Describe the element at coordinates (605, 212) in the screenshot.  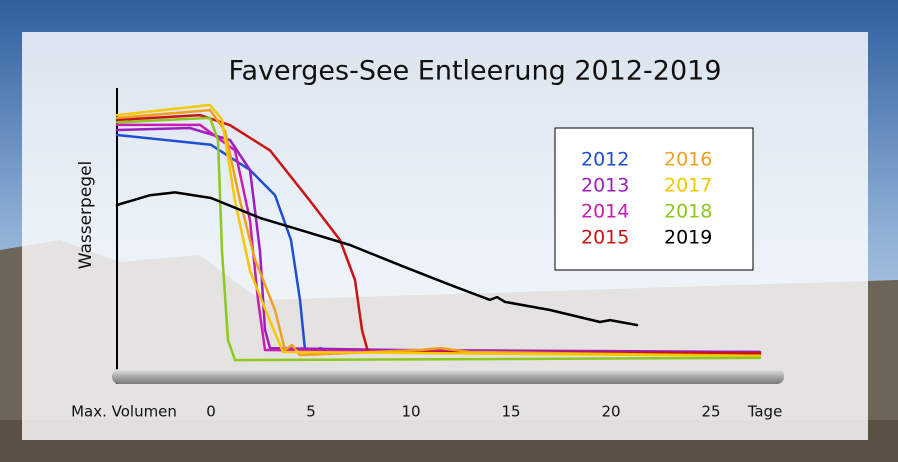
I see `legend-label: 2014` at that location.